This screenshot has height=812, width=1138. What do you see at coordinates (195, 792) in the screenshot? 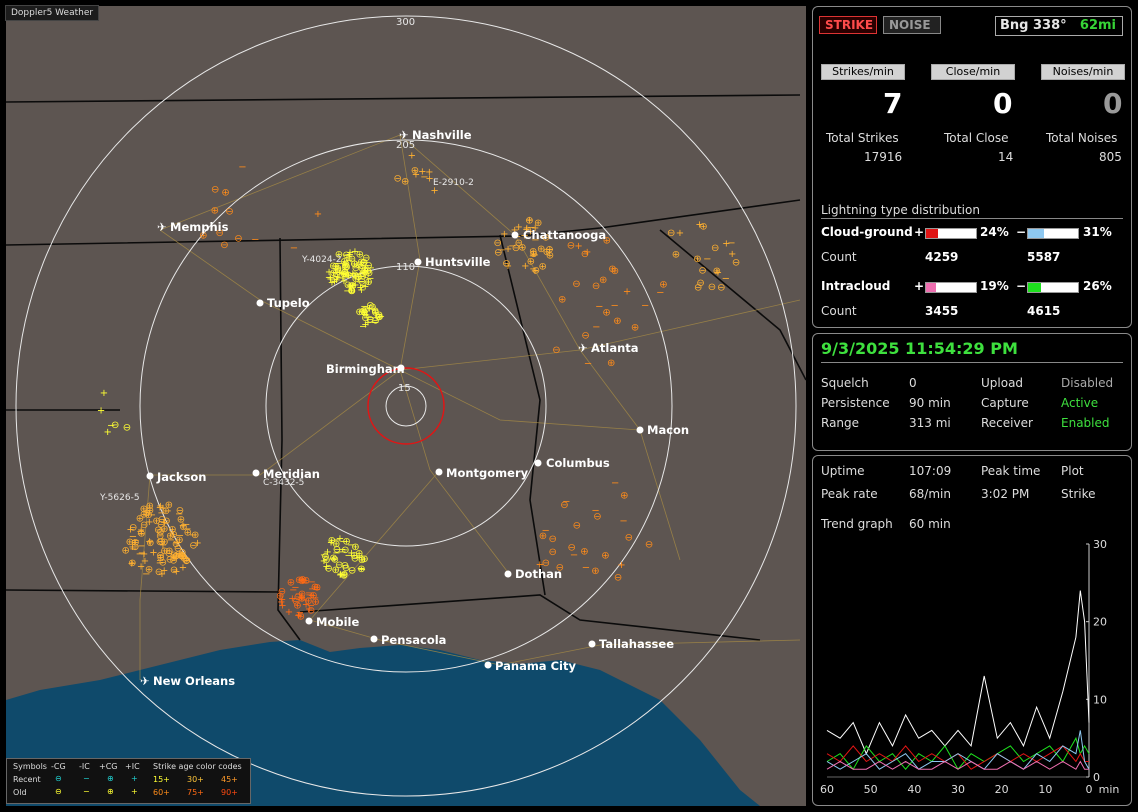
I see `age-code: 75+` at bounding box center [195, 792].